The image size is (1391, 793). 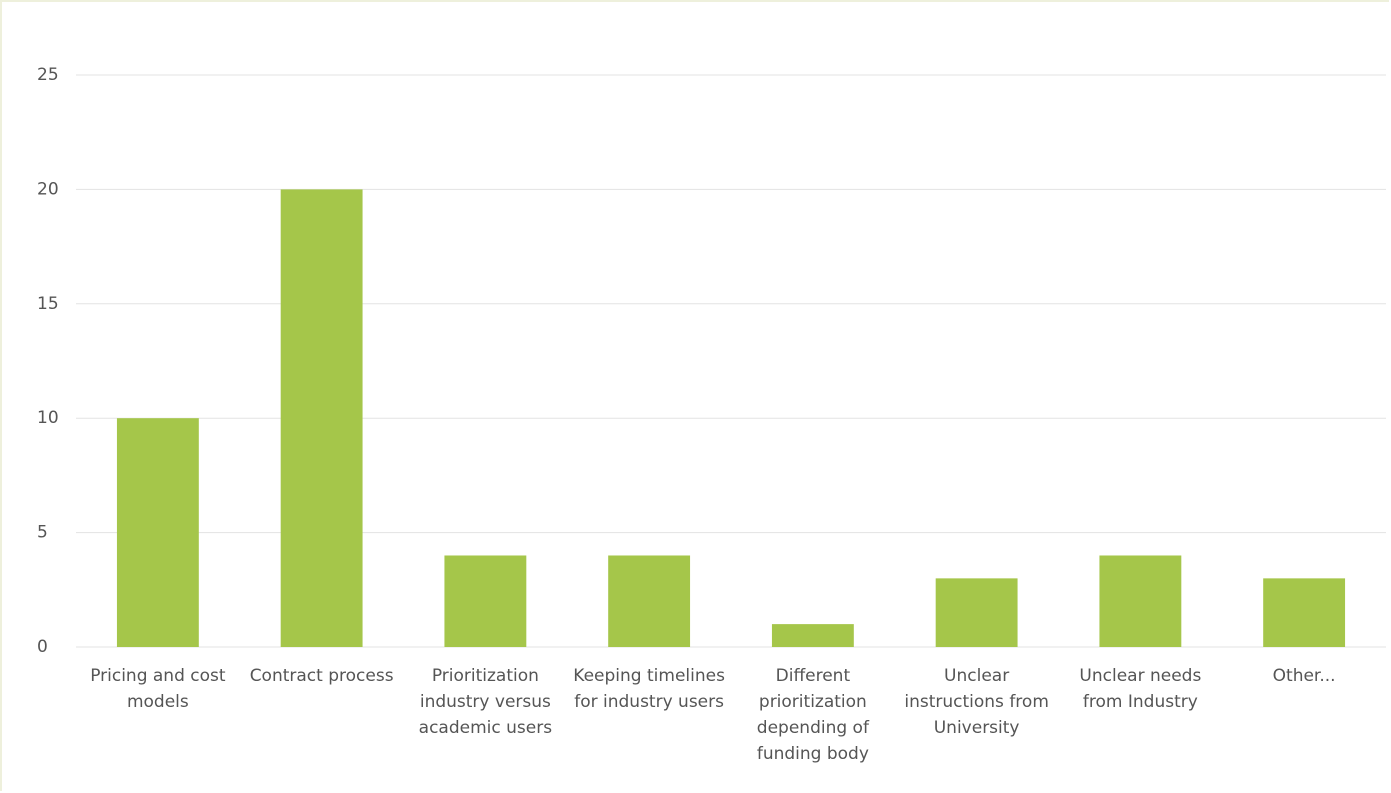 I want to click on y-tick-label: 10, so click(x=48, y=418).